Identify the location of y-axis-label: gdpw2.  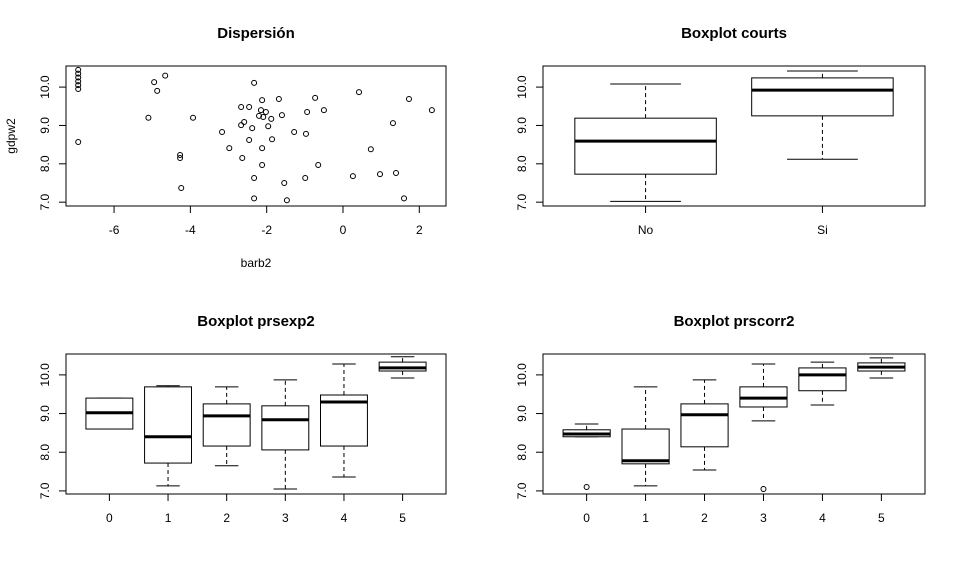
(11, 136).